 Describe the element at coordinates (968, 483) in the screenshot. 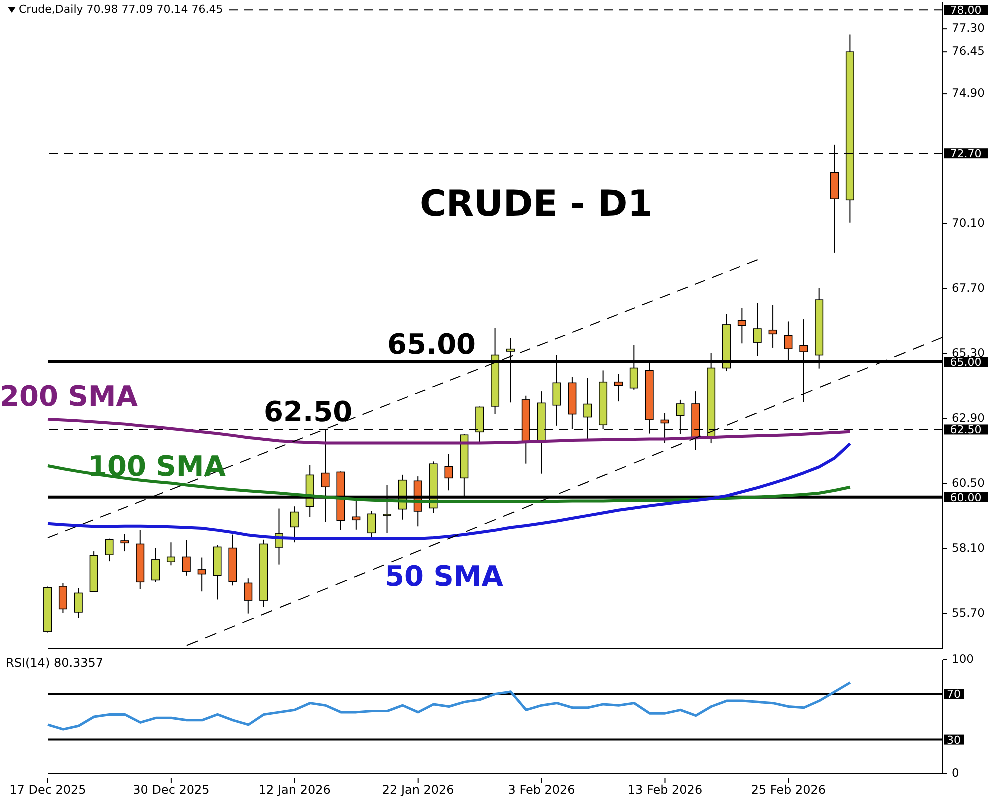

I see `y-tick-label: 60.50` at that location.